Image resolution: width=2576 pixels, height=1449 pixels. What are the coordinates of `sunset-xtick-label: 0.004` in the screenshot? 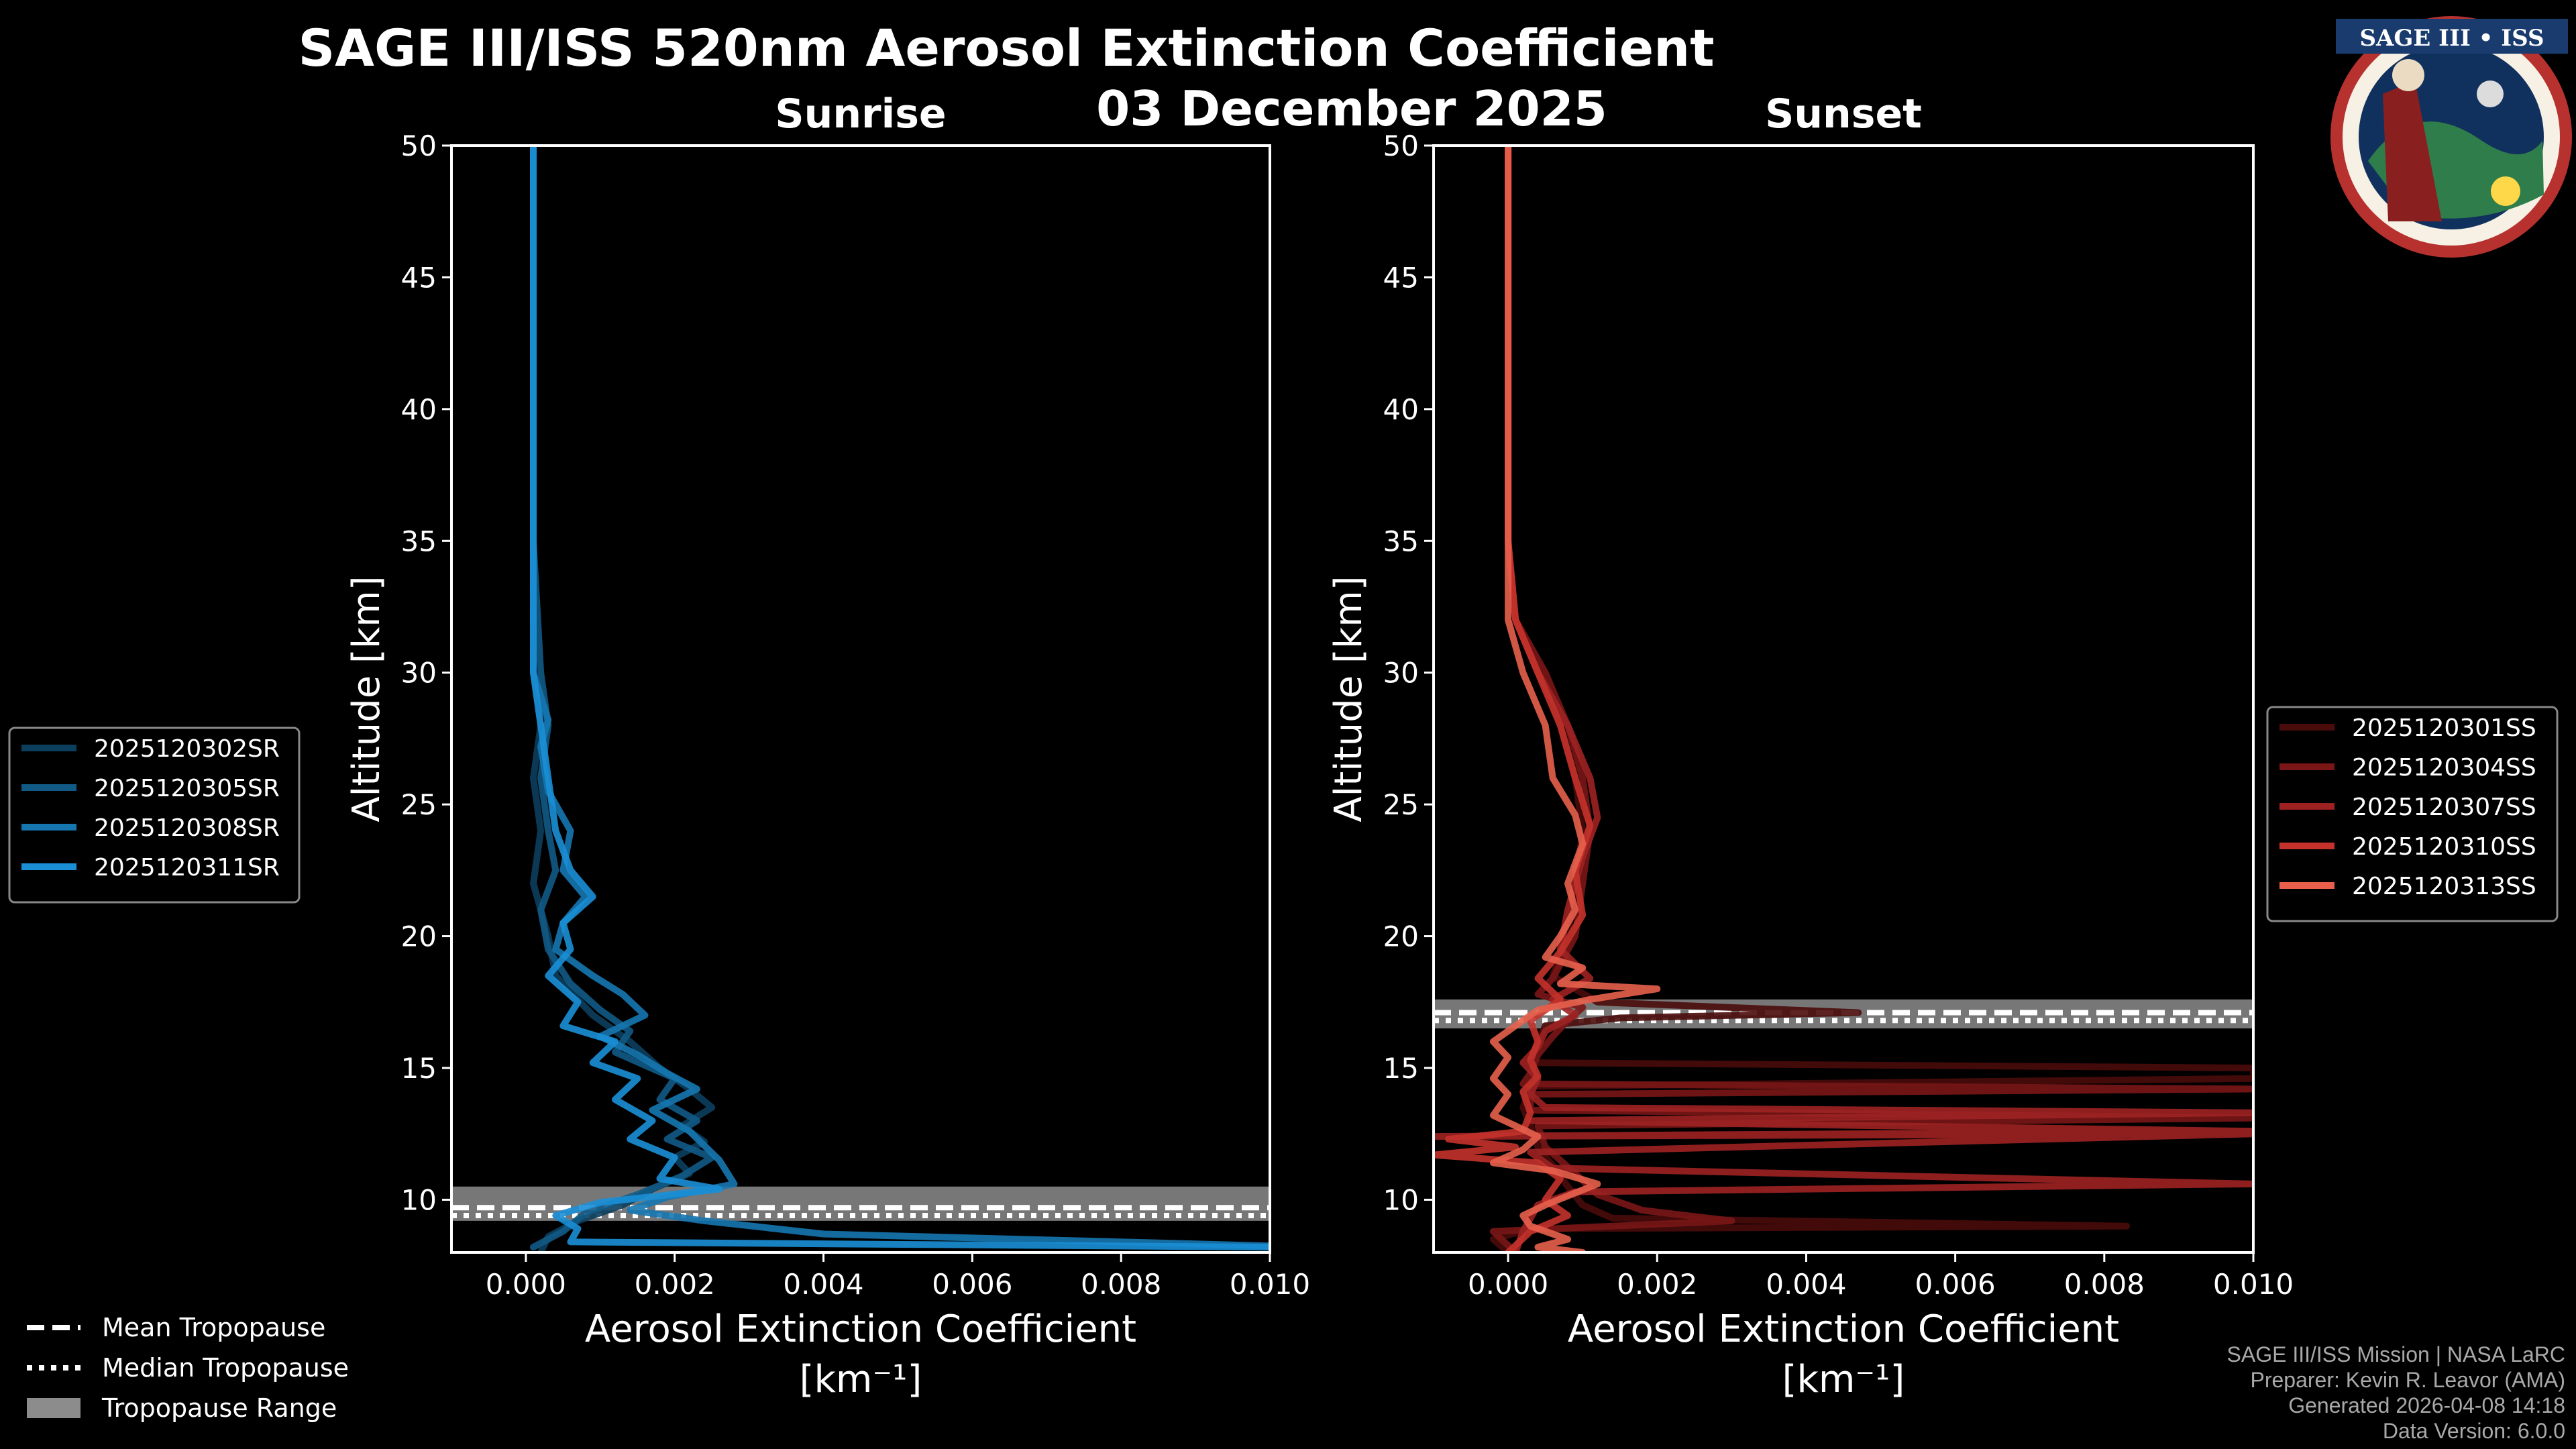 It's located at (1806, 1284).